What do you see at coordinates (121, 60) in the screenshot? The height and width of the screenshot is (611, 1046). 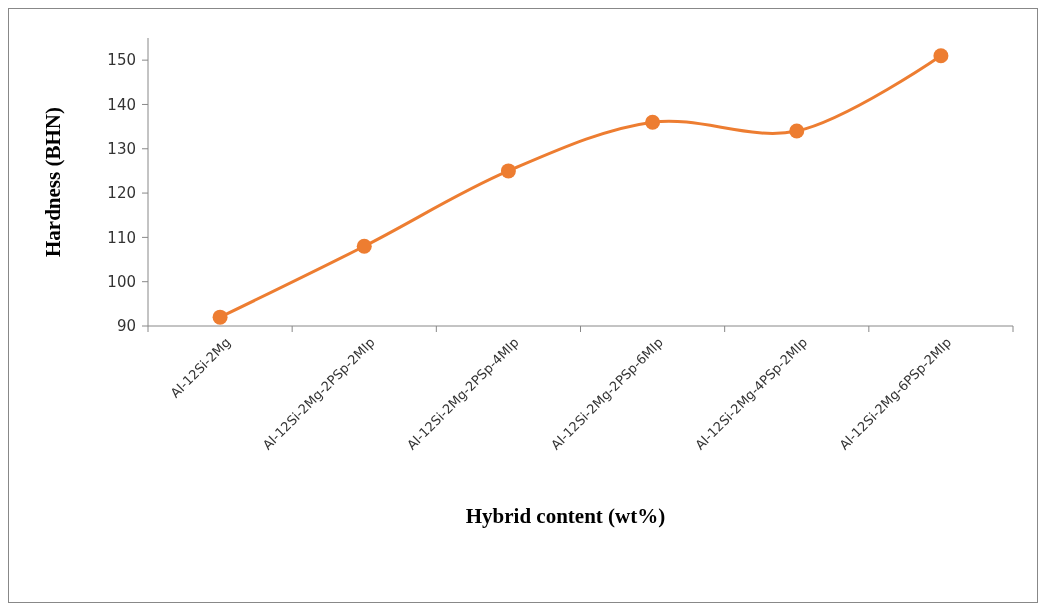 I see `y-tick-label: 150` at bounding box center [121, 60].